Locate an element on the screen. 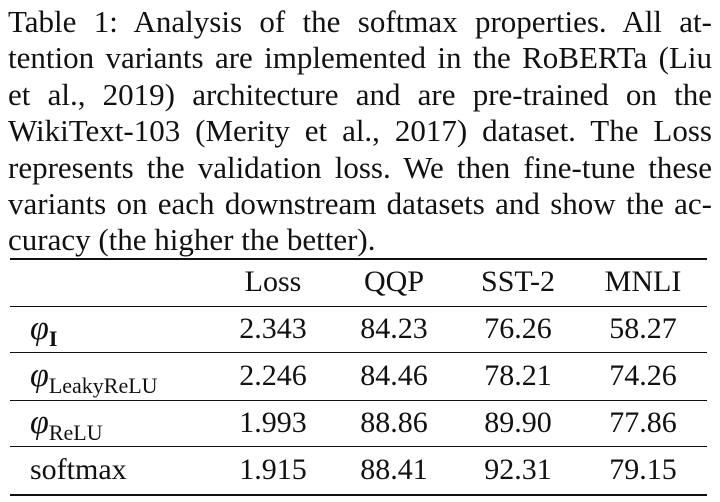  table-cell: 74.26 is located at coordinates (643, 375).